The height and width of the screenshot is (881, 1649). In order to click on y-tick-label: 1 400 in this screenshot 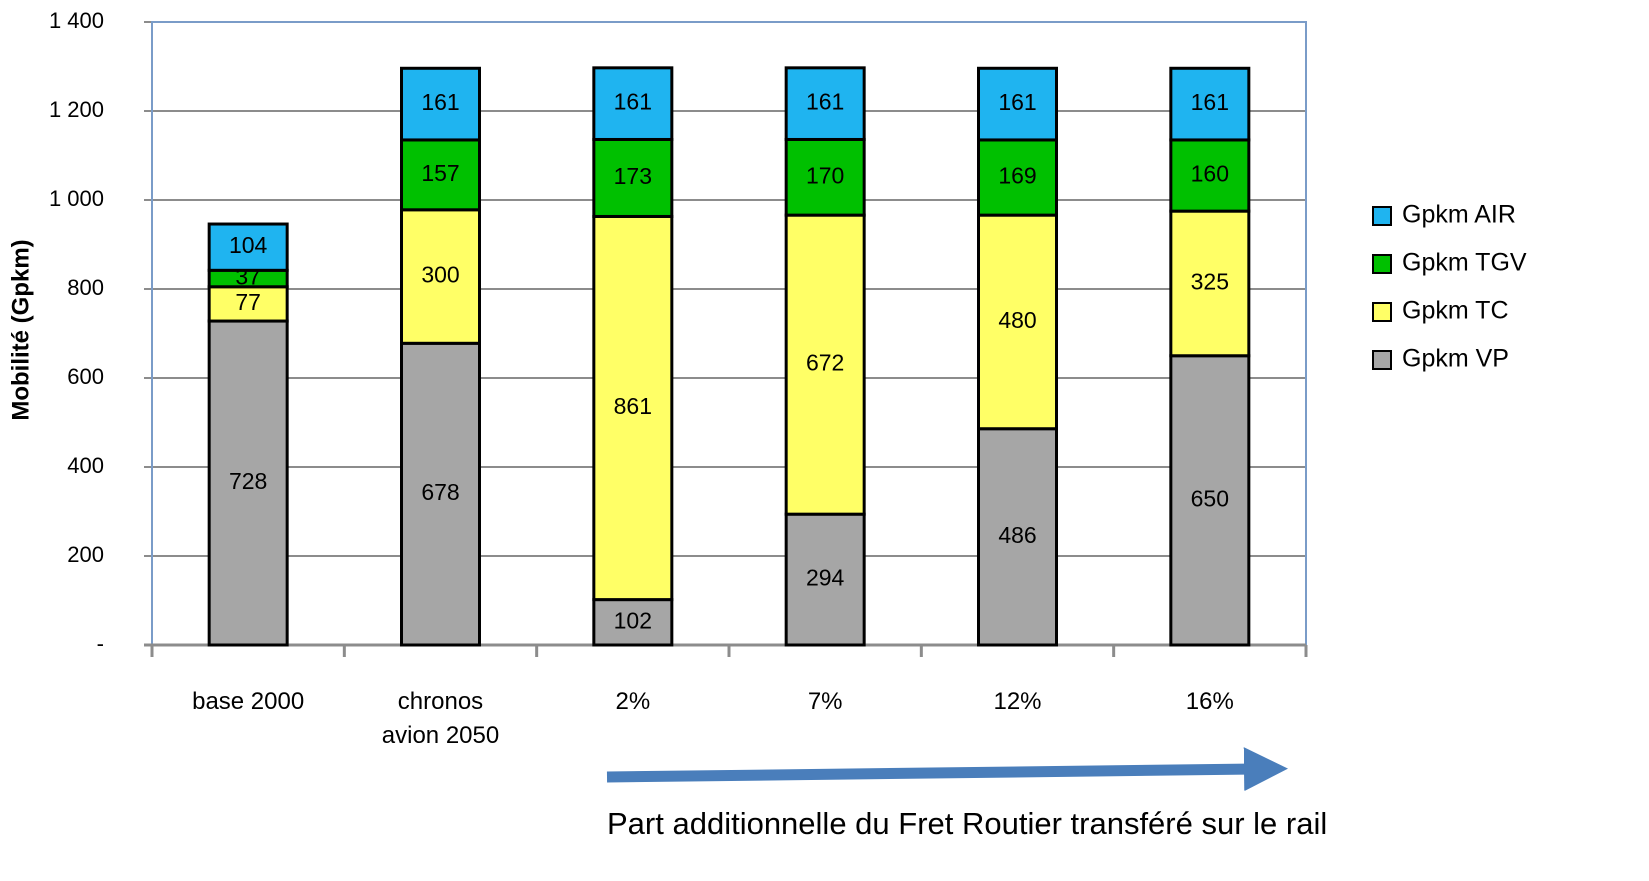, I will do `click(76, 20)`.